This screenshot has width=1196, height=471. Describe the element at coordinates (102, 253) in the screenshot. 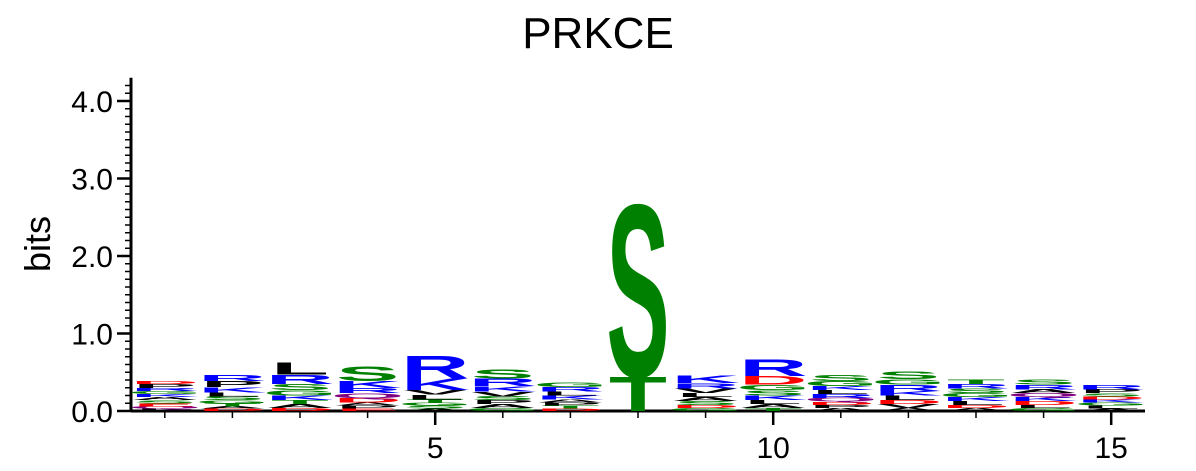

I see `y-axis: 0.0 1.0 2.0 3.0 4.0` at that location.